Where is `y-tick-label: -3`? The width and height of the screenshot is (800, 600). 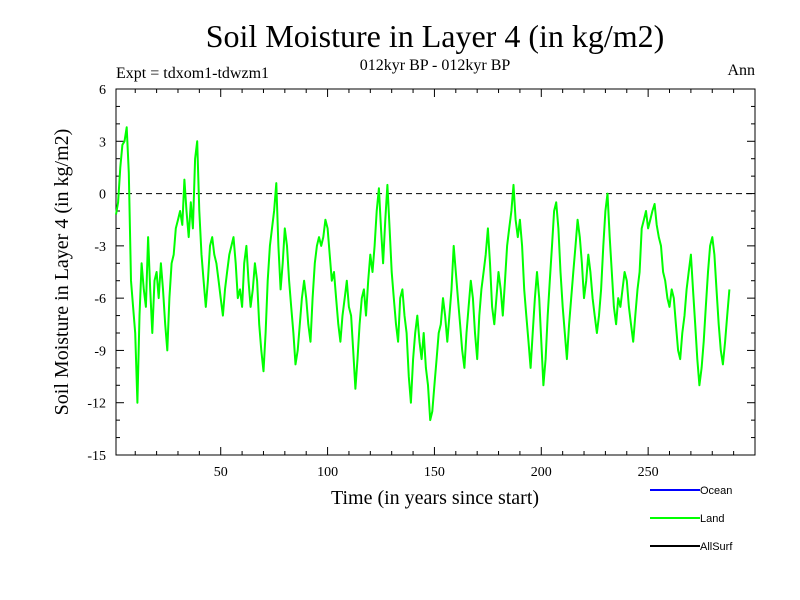 y-tick-label: -3 is located at coordinates (100, 247).